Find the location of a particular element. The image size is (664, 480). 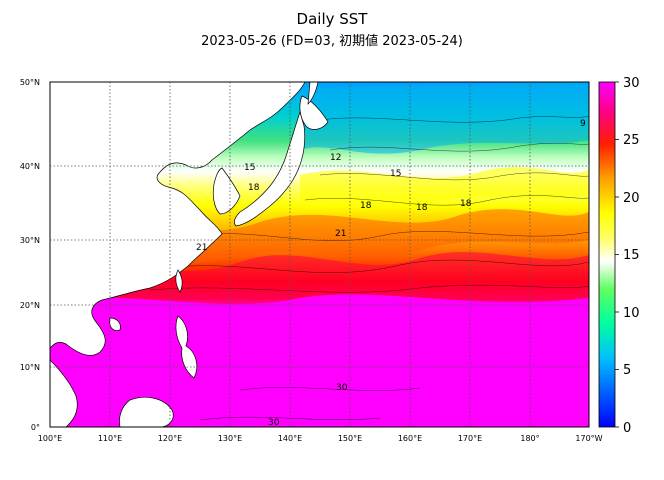

colorbar-tick-label: 10 is located at coordinates (631, 313).